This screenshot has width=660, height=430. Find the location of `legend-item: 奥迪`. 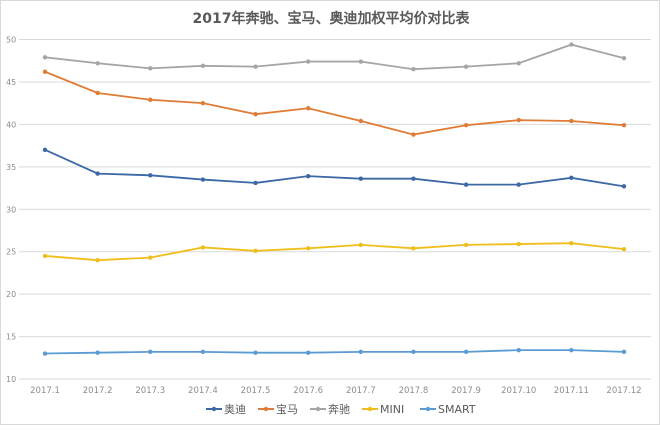

legend-item: 奥迪 is located at coordinates (226, 409).